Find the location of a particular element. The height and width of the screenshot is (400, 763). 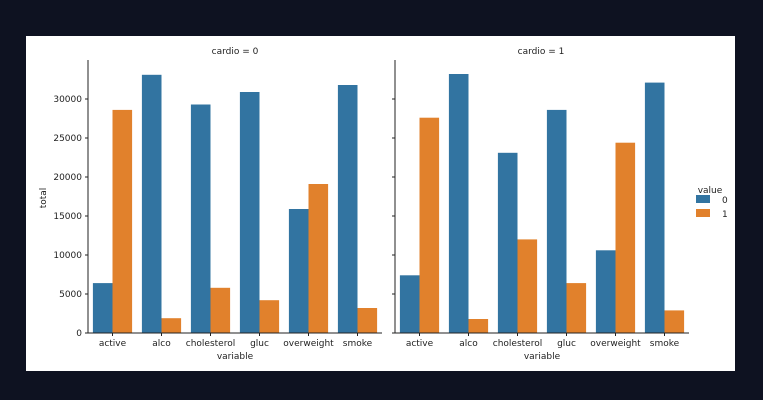

y-axis-label: total is located at coordinates (44, 198).